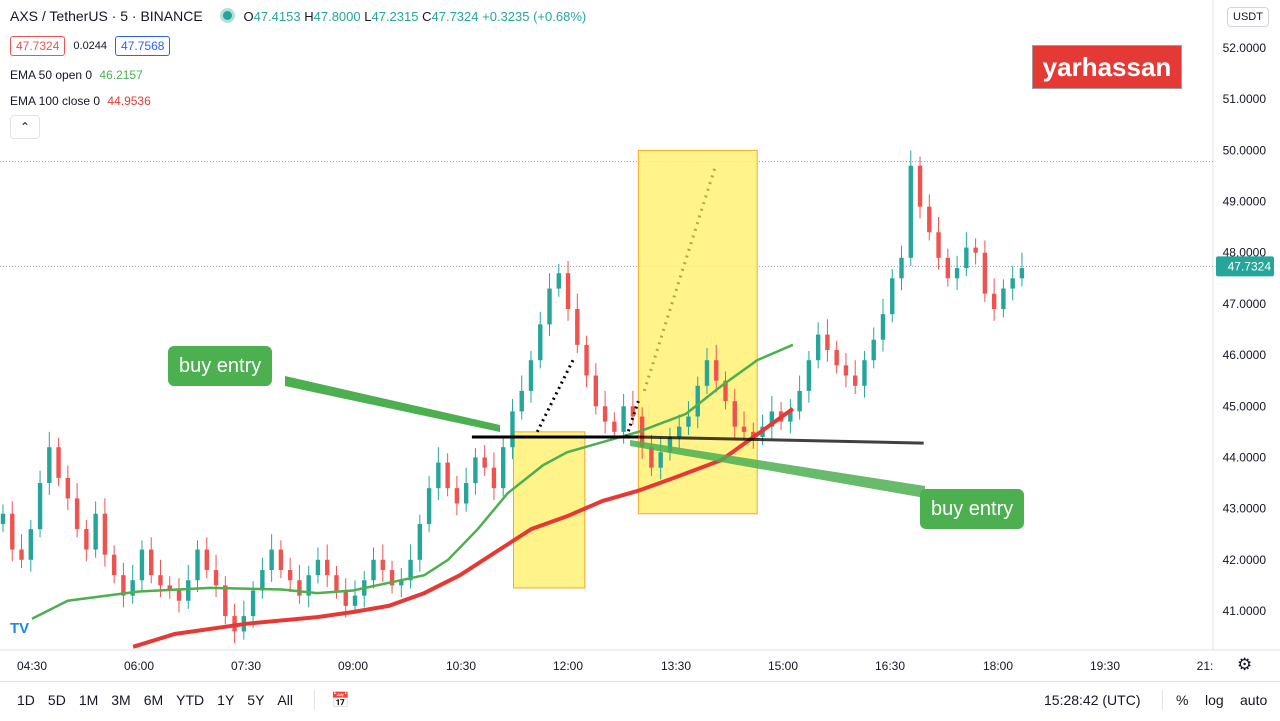  I want to click on range-button-ytd: YTD, so click(190, 700).